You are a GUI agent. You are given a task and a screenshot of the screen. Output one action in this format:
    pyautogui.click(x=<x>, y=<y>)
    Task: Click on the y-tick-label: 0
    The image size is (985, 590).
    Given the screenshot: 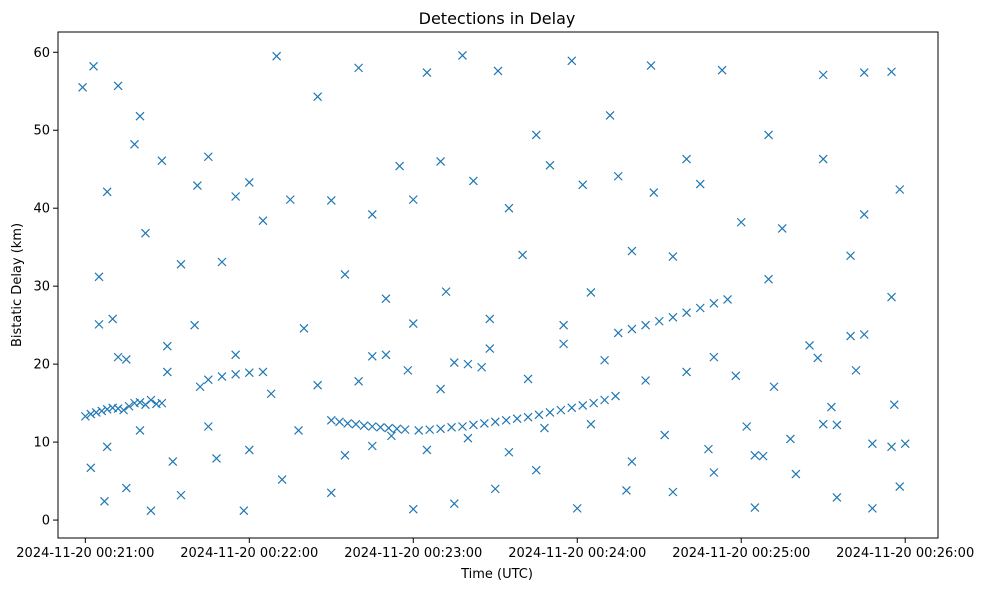 What is the action you would take?
    pyautogui.click(x=46, y=521)
    